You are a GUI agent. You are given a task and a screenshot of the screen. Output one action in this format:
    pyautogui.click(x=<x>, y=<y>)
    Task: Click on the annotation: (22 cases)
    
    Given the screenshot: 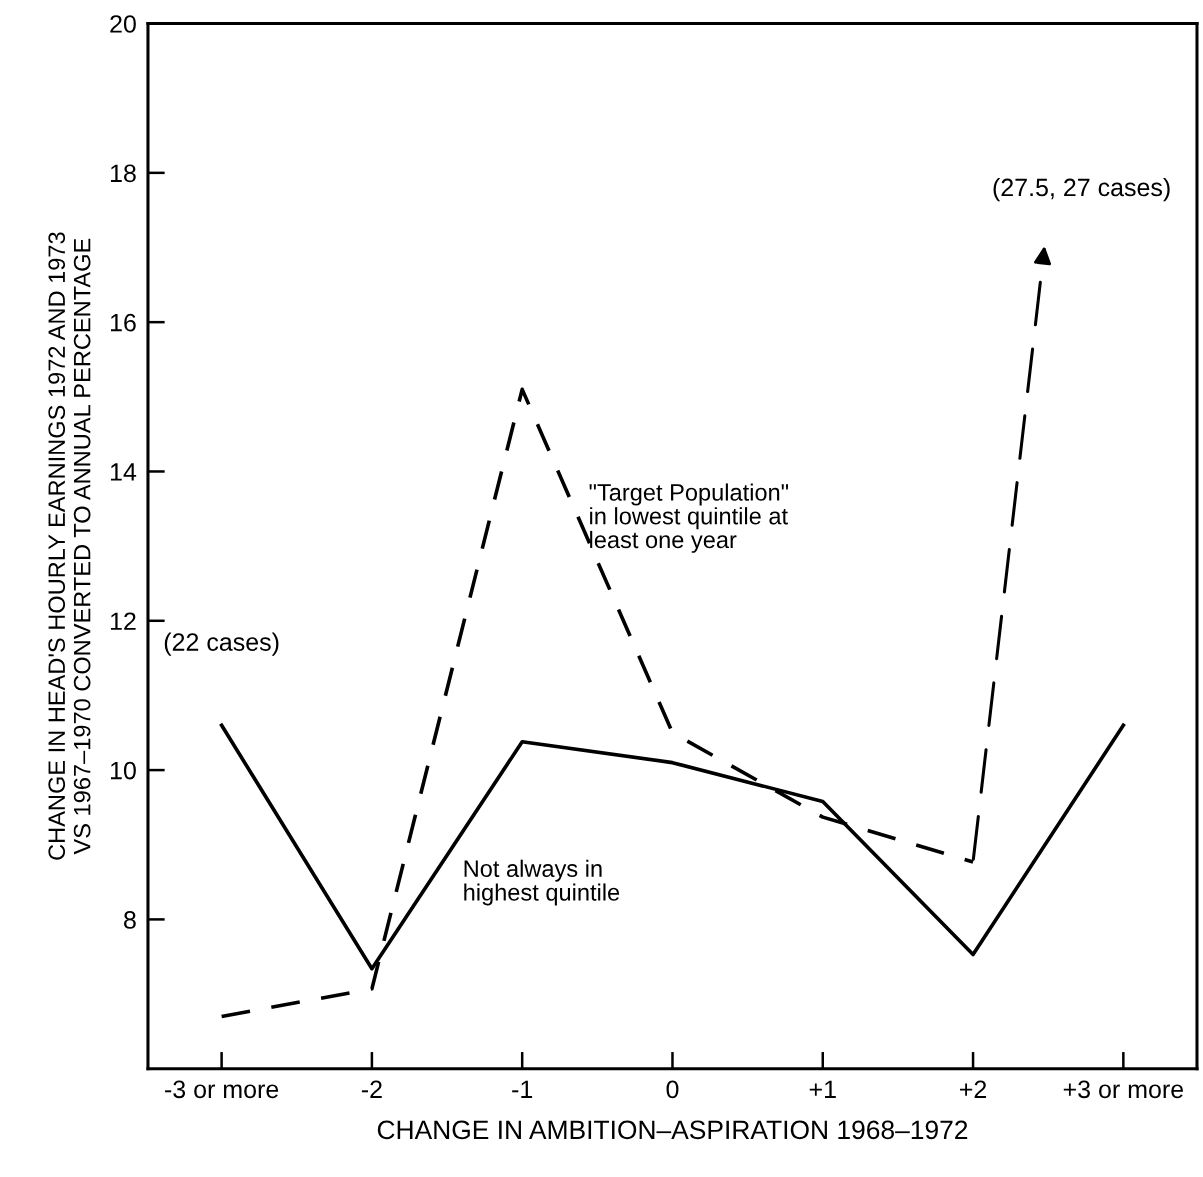 What is the action you would take?
    pyautogui.click(x=221, y=644)
    